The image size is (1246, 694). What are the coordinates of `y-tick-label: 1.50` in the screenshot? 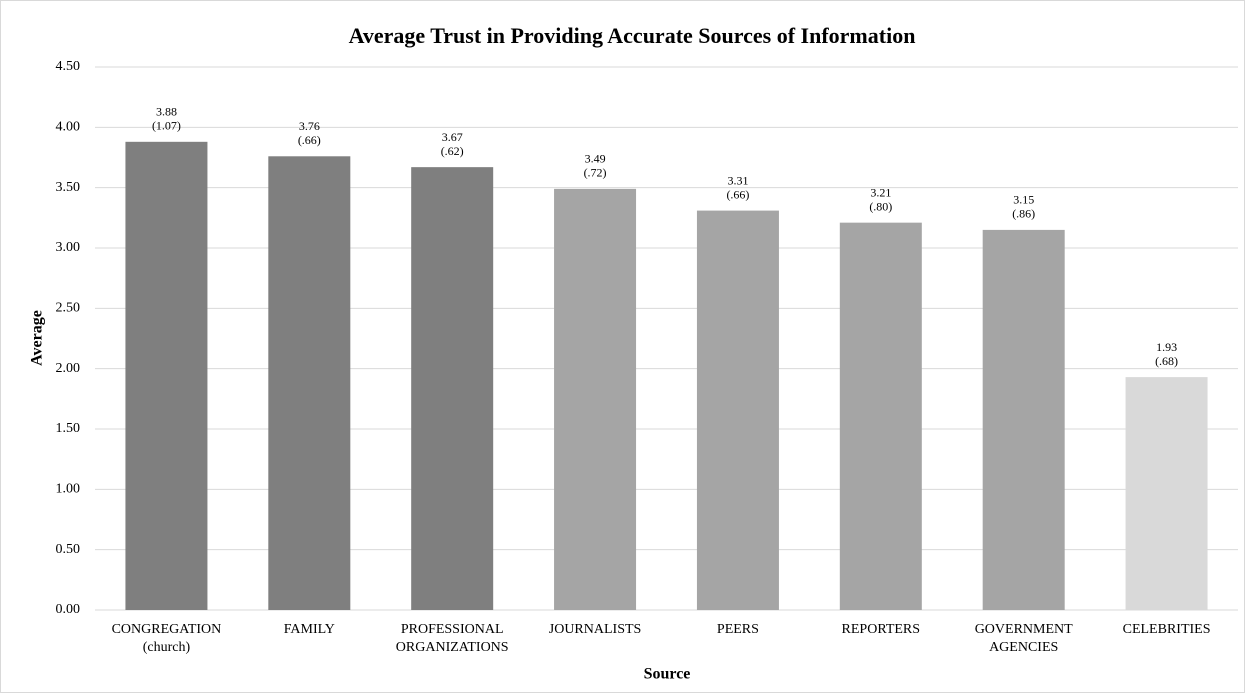 It's located at (68, 428).